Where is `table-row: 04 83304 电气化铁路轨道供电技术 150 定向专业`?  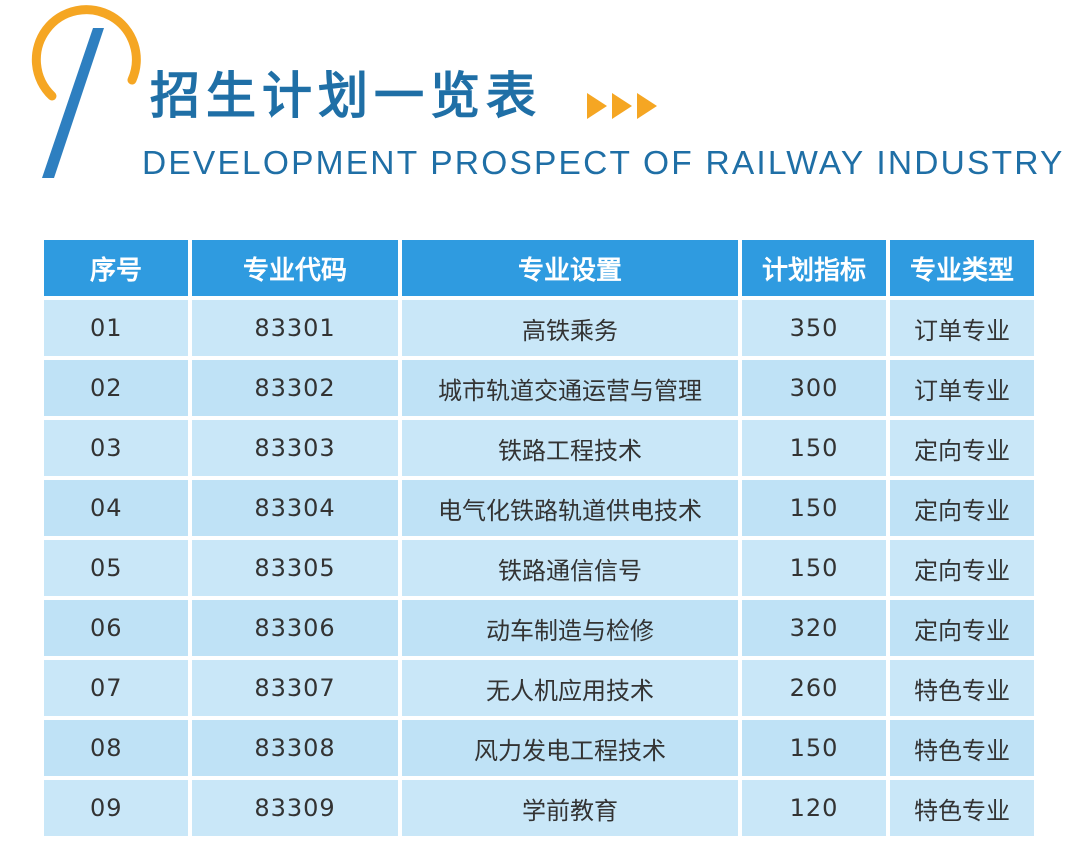
table-row: 04 83304 电气化铁路轨道供电技术 150 定向专业 is located at coordinates (539, 508).